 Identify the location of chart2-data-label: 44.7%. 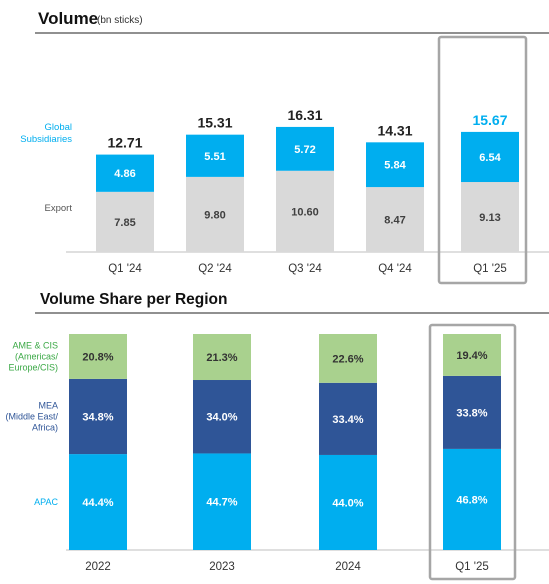
(221, 503).